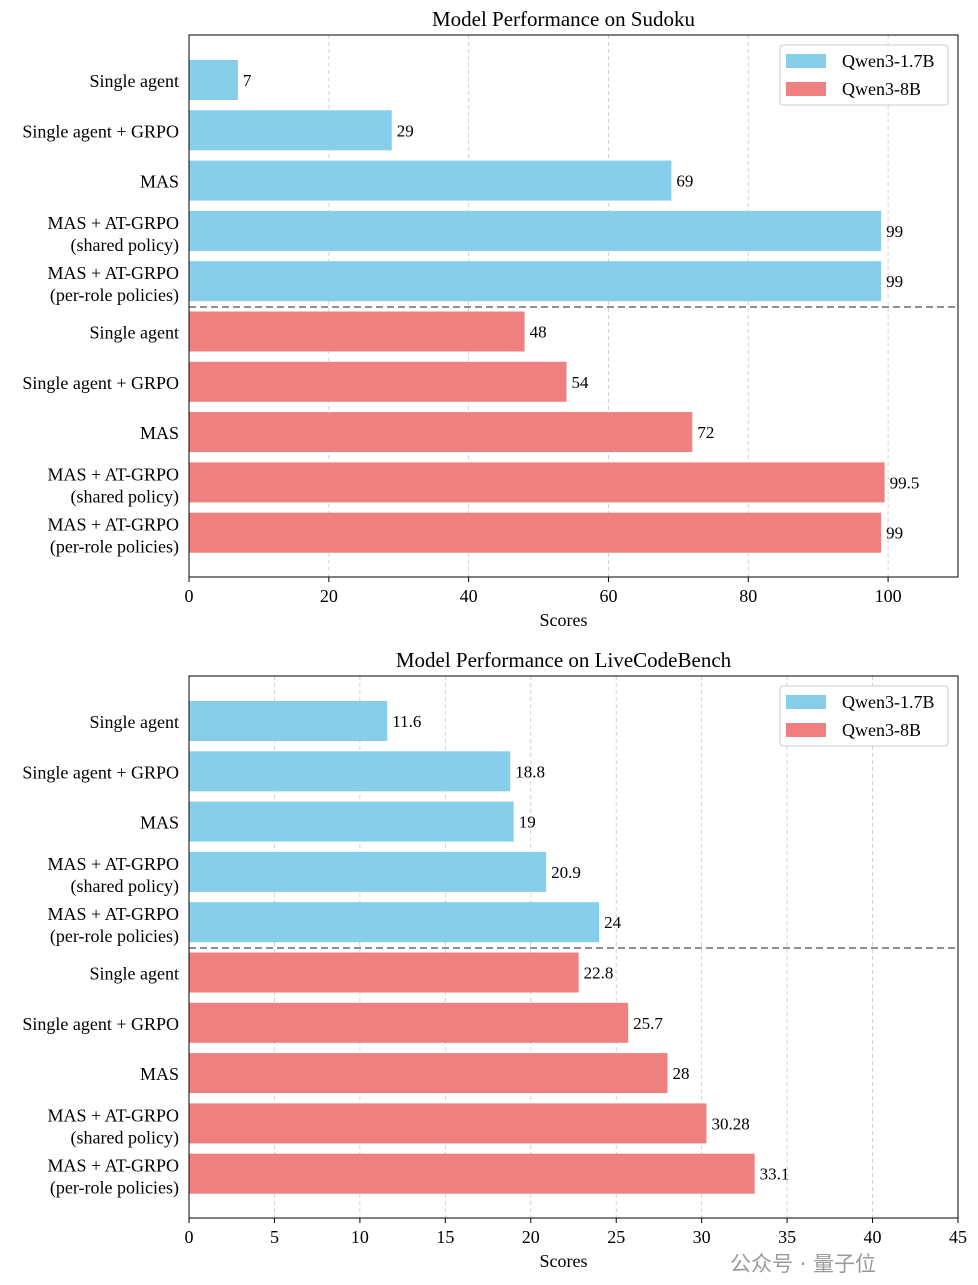 This screenshot has height=1285, width=978. Describe the element at coordinates (803, 1264) in the screenshot. I see `watermark: 公众号 · 量子位` at that location.